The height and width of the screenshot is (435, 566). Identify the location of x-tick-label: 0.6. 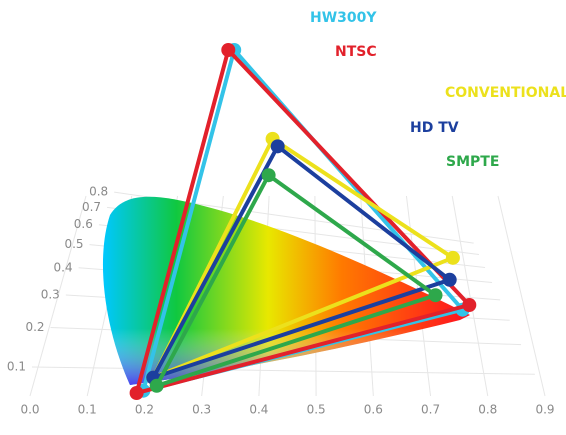
(373, 410).